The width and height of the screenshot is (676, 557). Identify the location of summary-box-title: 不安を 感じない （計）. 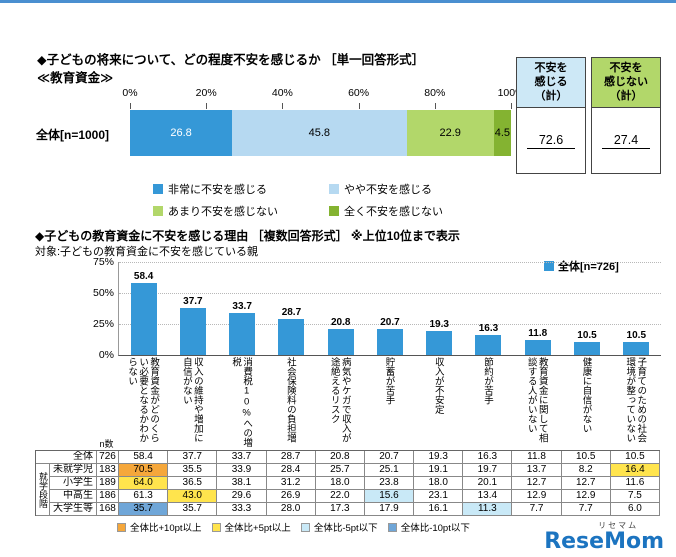
(626, 83).